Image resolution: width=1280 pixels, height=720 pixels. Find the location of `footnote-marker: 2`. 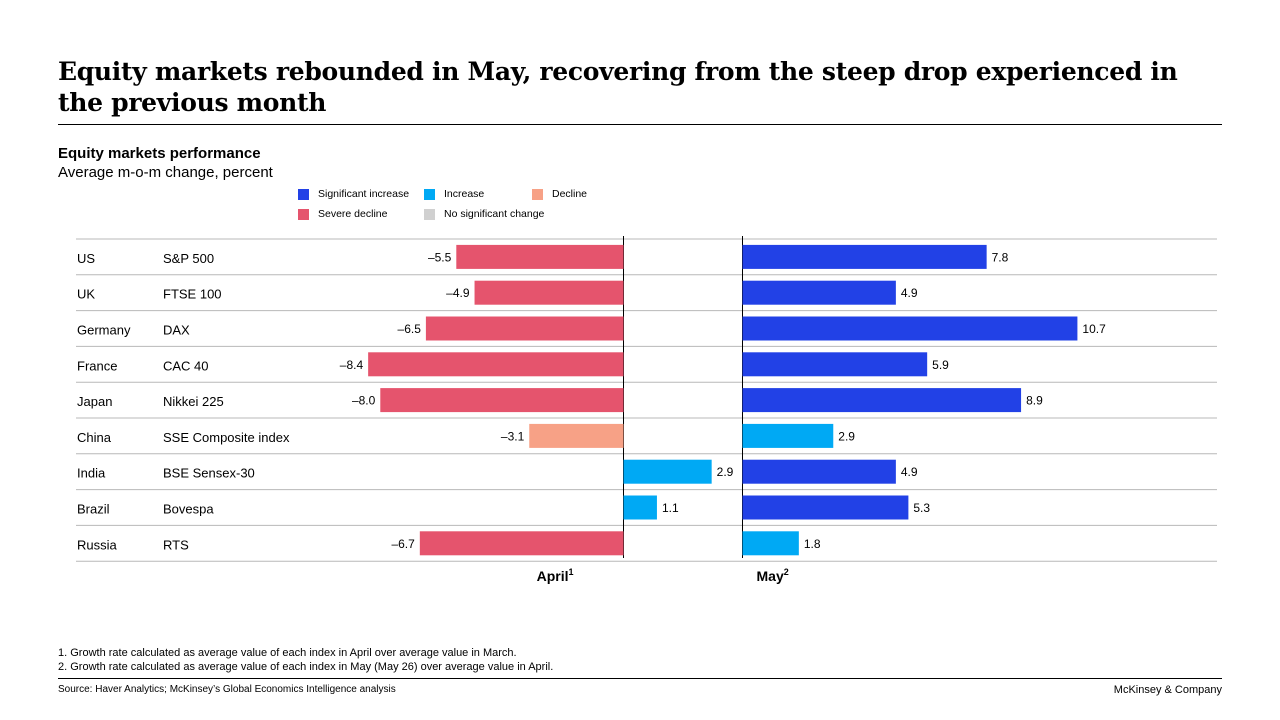

footnote-marker: 2 is located at coordinates (786, 572).